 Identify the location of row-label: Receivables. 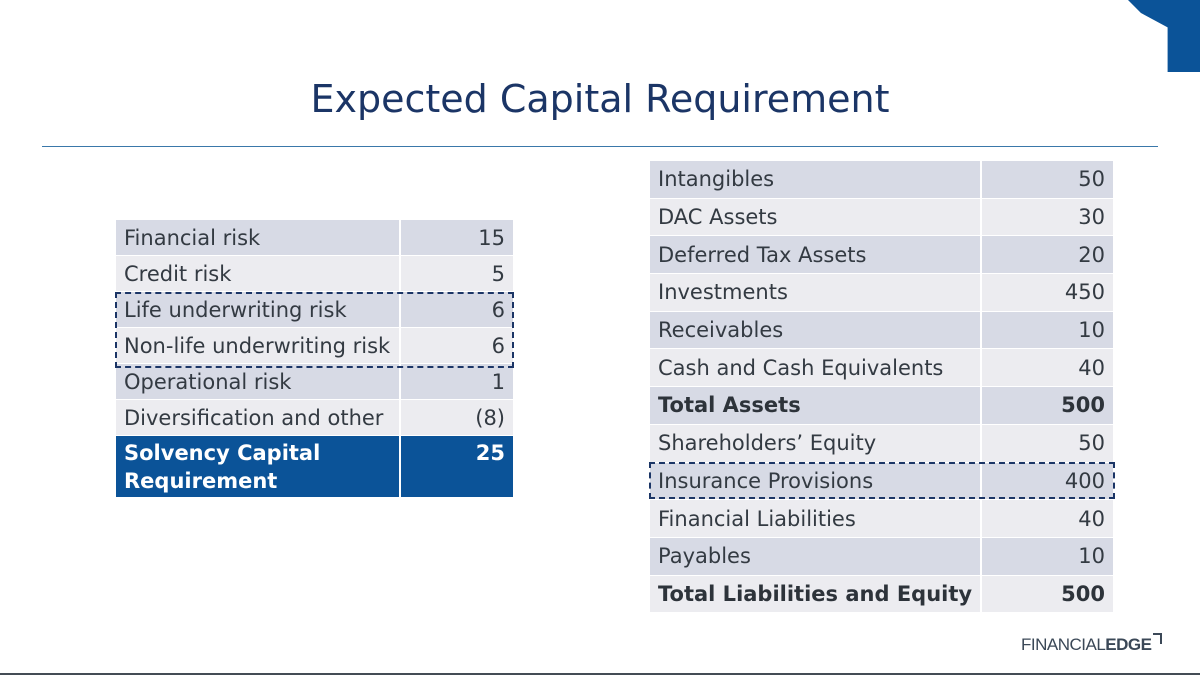
(816, 330).